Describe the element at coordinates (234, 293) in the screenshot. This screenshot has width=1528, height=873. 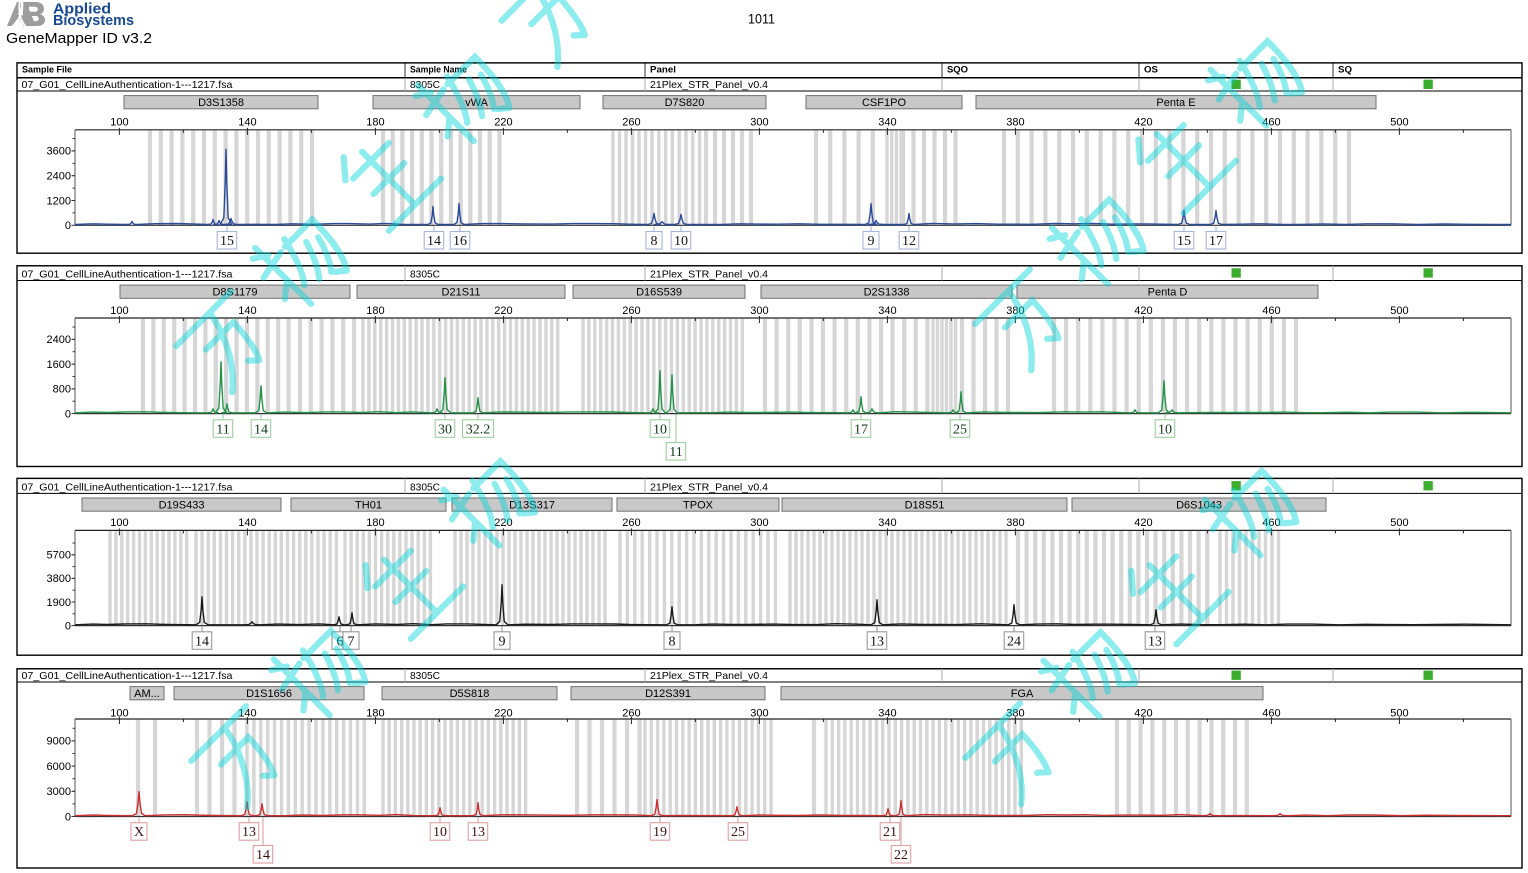
I see `svg-text: D8S1179` at that location.